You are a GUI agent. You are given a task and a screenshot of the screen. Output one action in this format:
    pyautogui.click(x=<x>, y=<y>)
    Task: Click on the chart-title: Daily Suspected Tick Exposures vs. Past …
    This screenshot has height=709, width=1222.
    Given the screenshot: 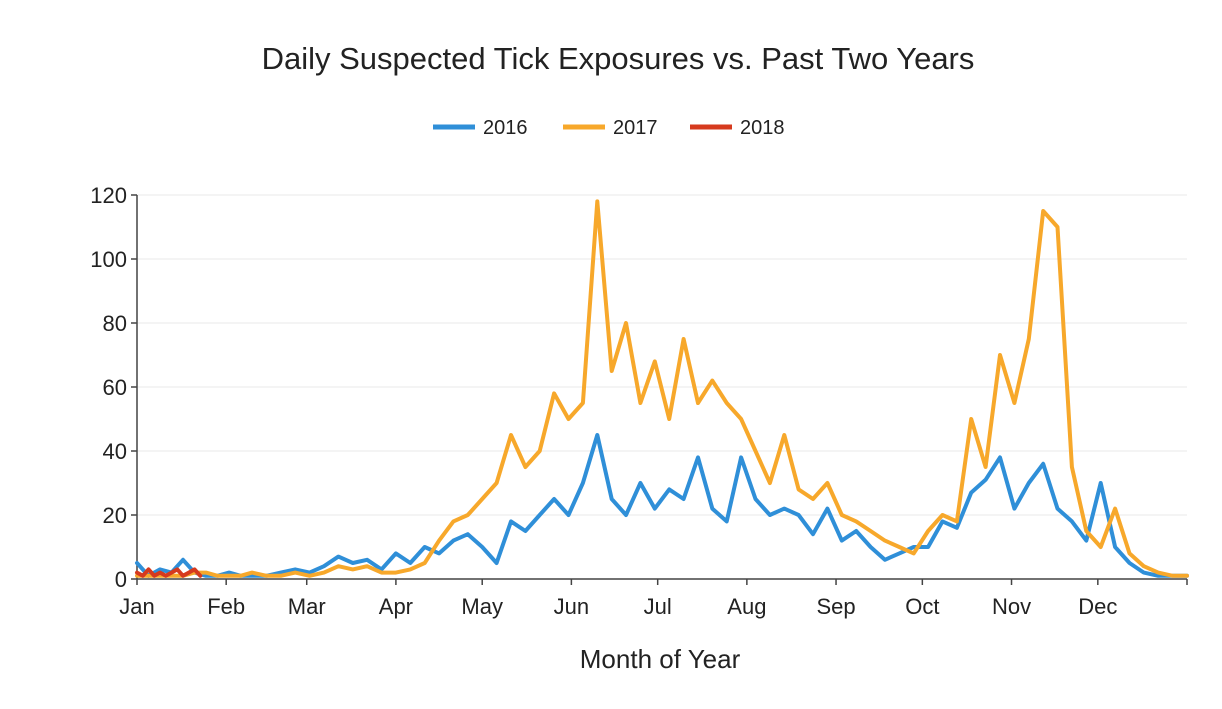 What is the action you would take?
    pyautogui.click(x=618, y=58)
    